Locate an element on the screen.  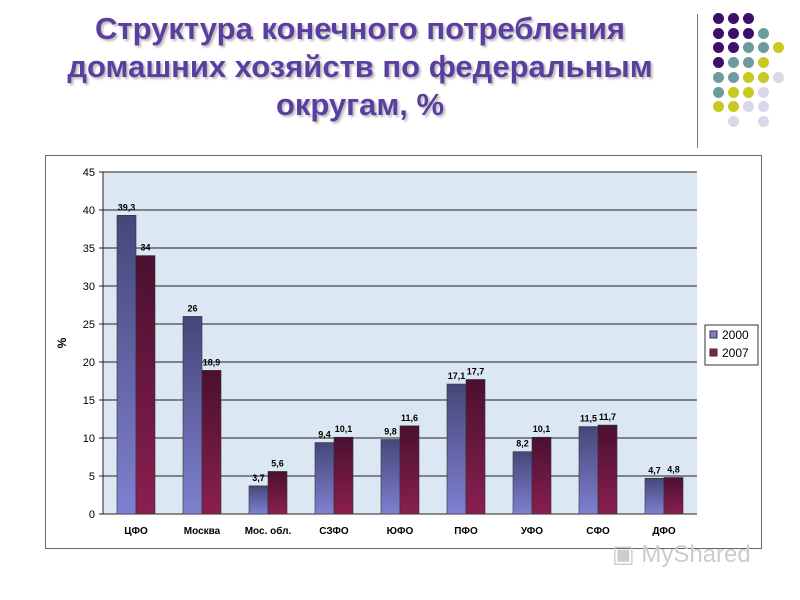
x-tick-label: Мос. обл. is located at coordinates (268, 531).